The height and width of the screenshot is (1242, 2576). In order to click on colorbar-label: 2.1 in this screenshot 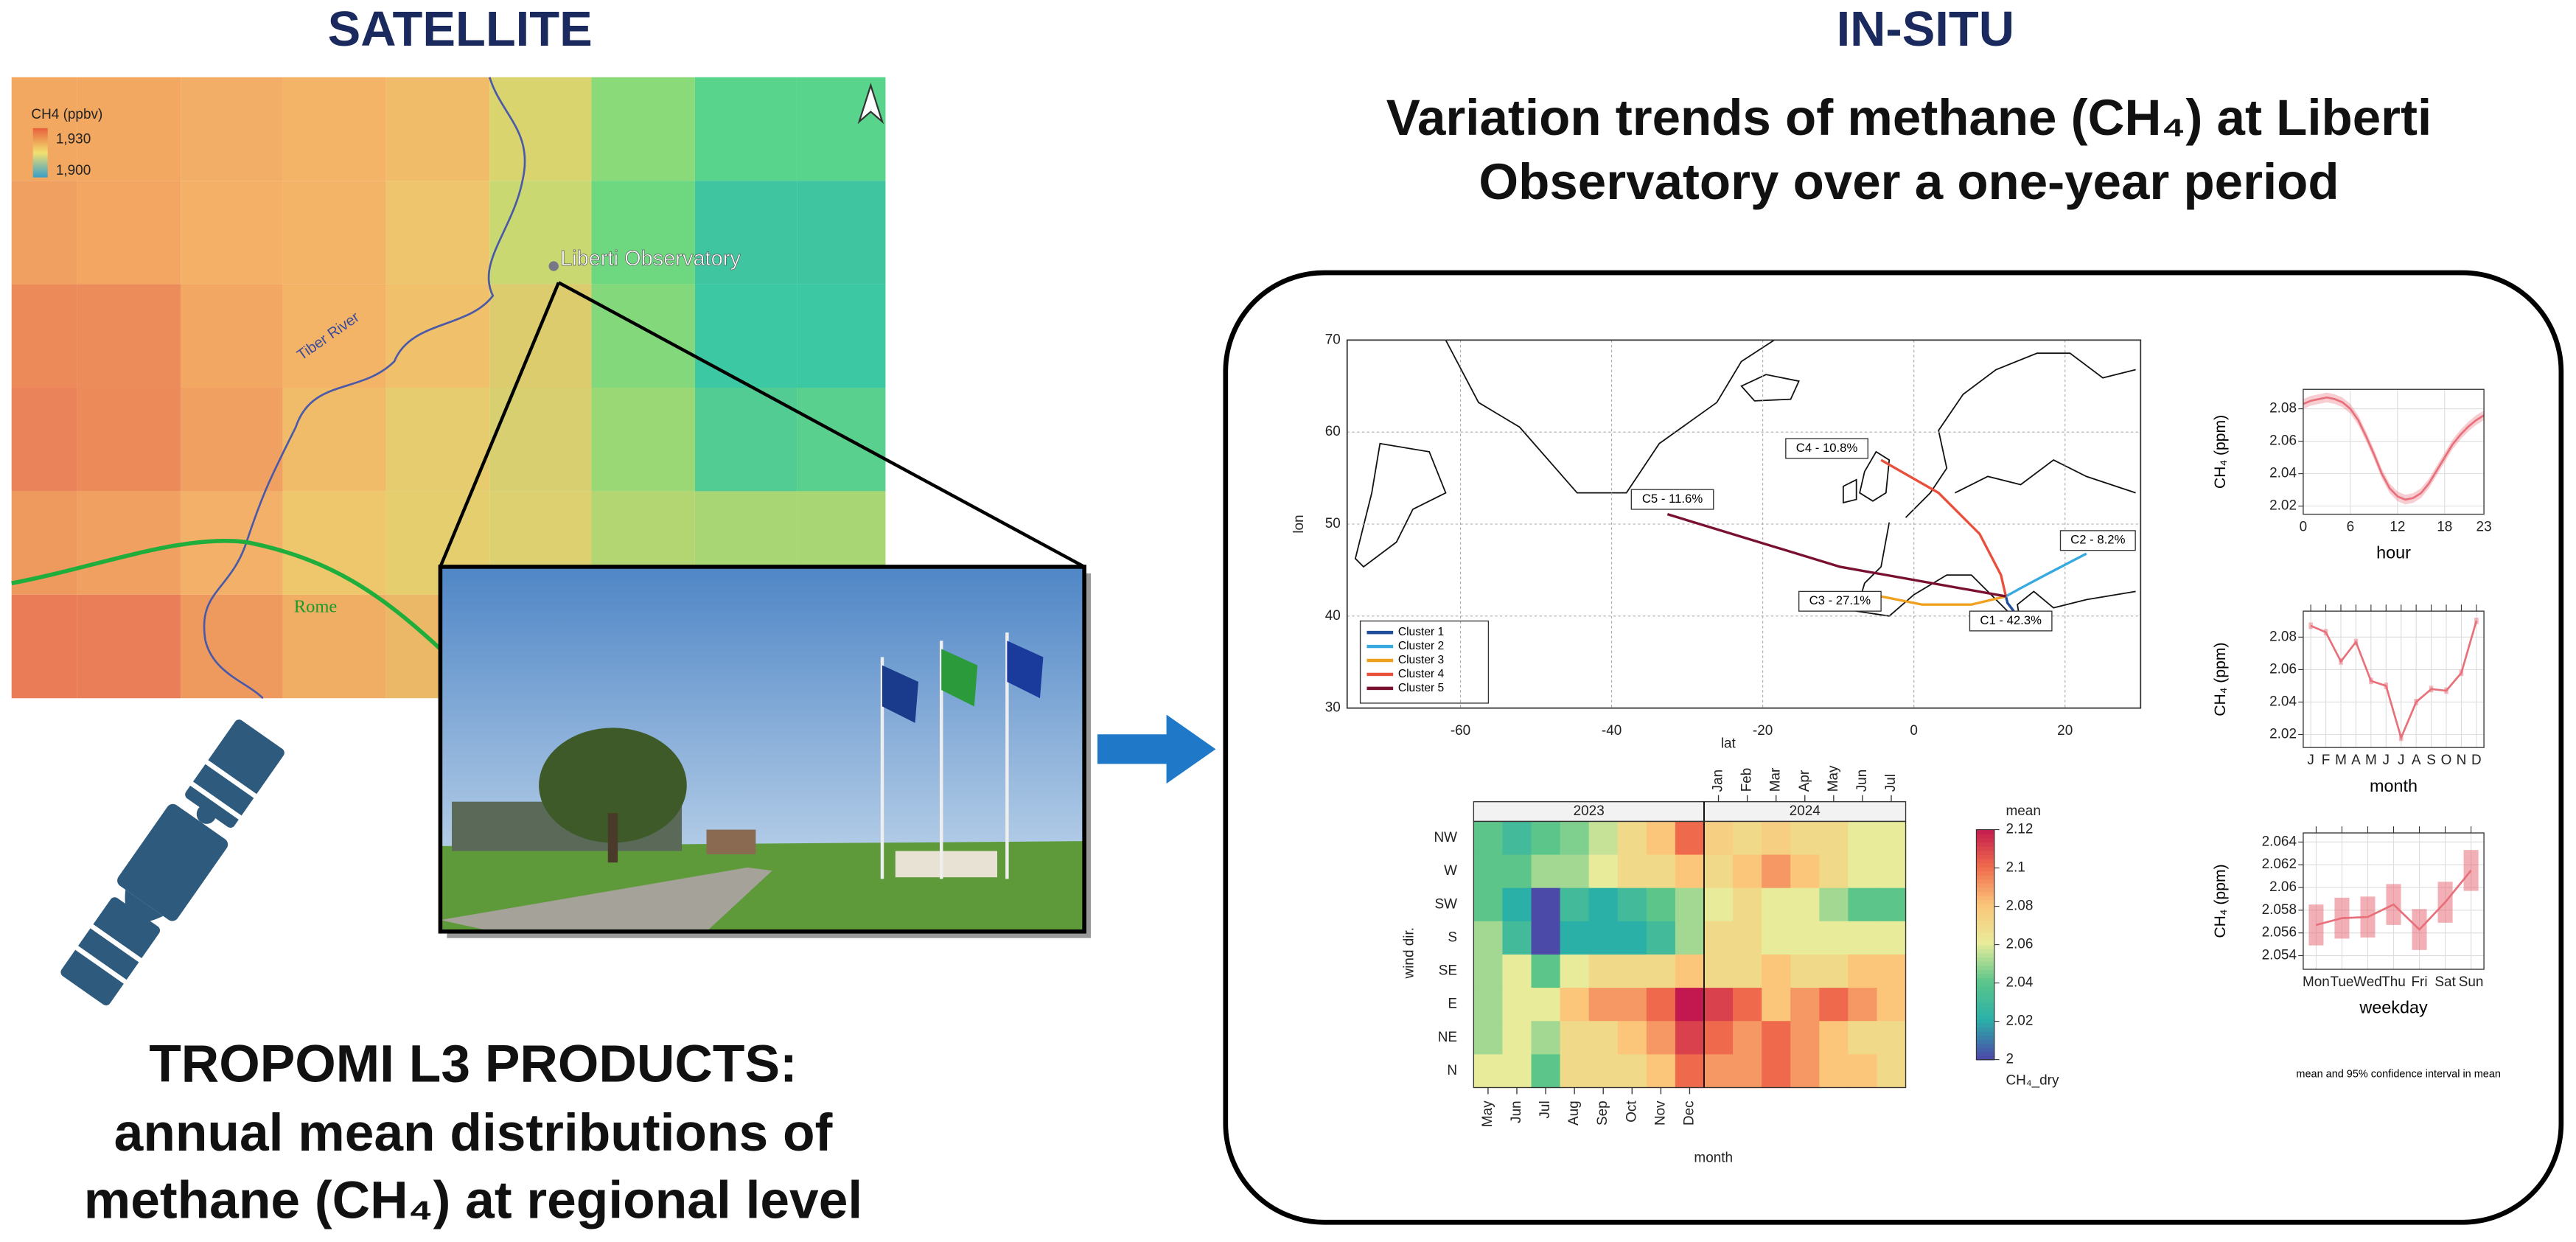, I will do `click(2015, 868)`.